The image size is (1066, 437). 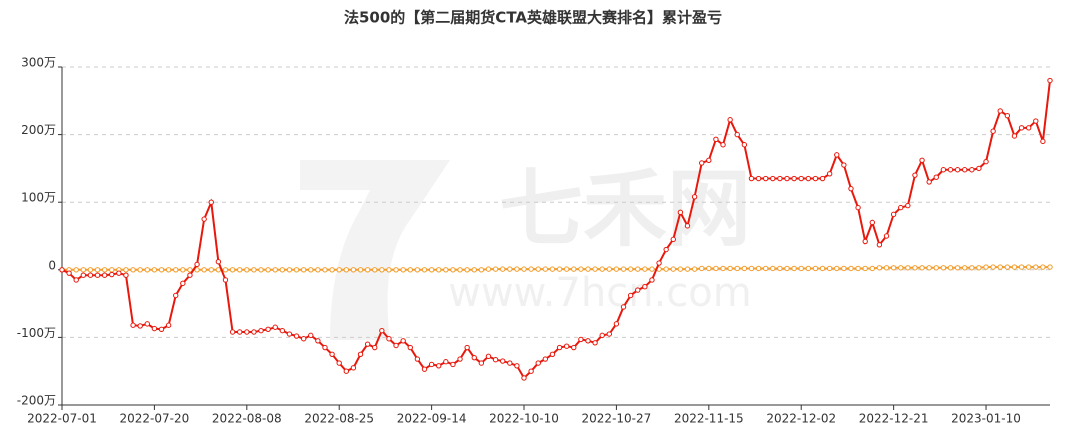 What do you see at coordinates (894, 419) in the screenshot?
I see `x-tick-label: 2022-12-21` at bounding box center [894, 419].